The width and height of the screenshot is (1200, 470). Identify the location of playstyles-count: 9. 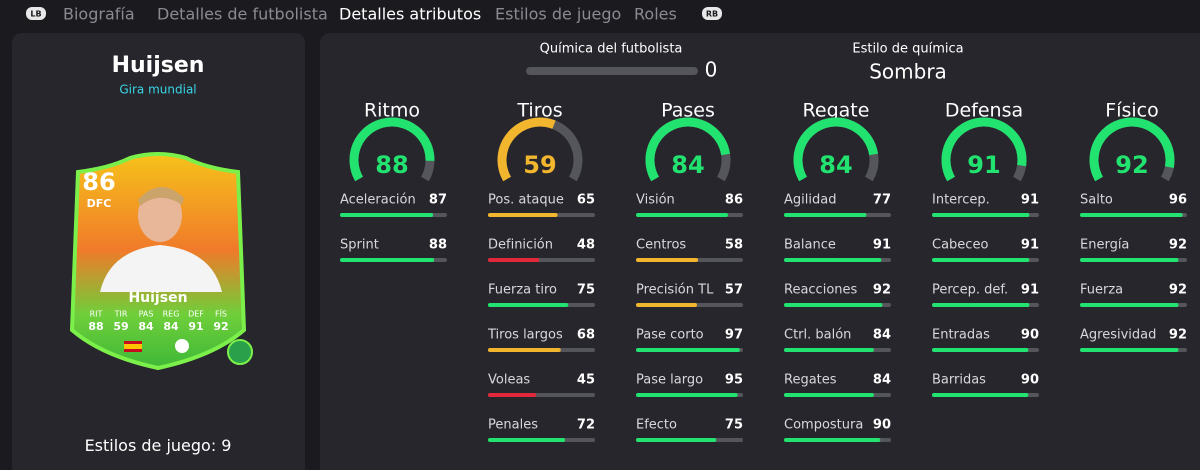
(226, 445).